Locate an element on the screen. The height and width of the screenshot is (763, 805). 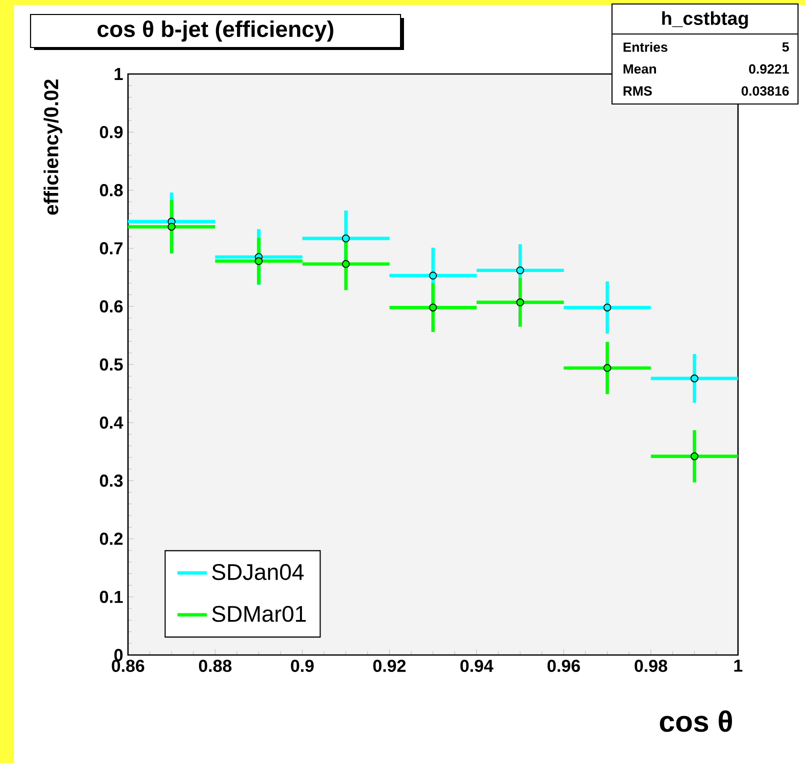
x-tick-label: 0.9 is located at coordinates (302, 666).